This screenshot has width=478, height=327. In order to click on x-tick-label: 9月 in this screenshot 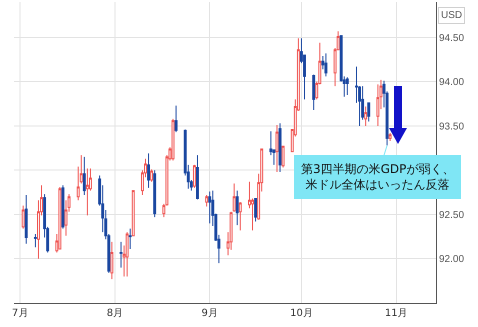, I will do `click(210, 313)`.